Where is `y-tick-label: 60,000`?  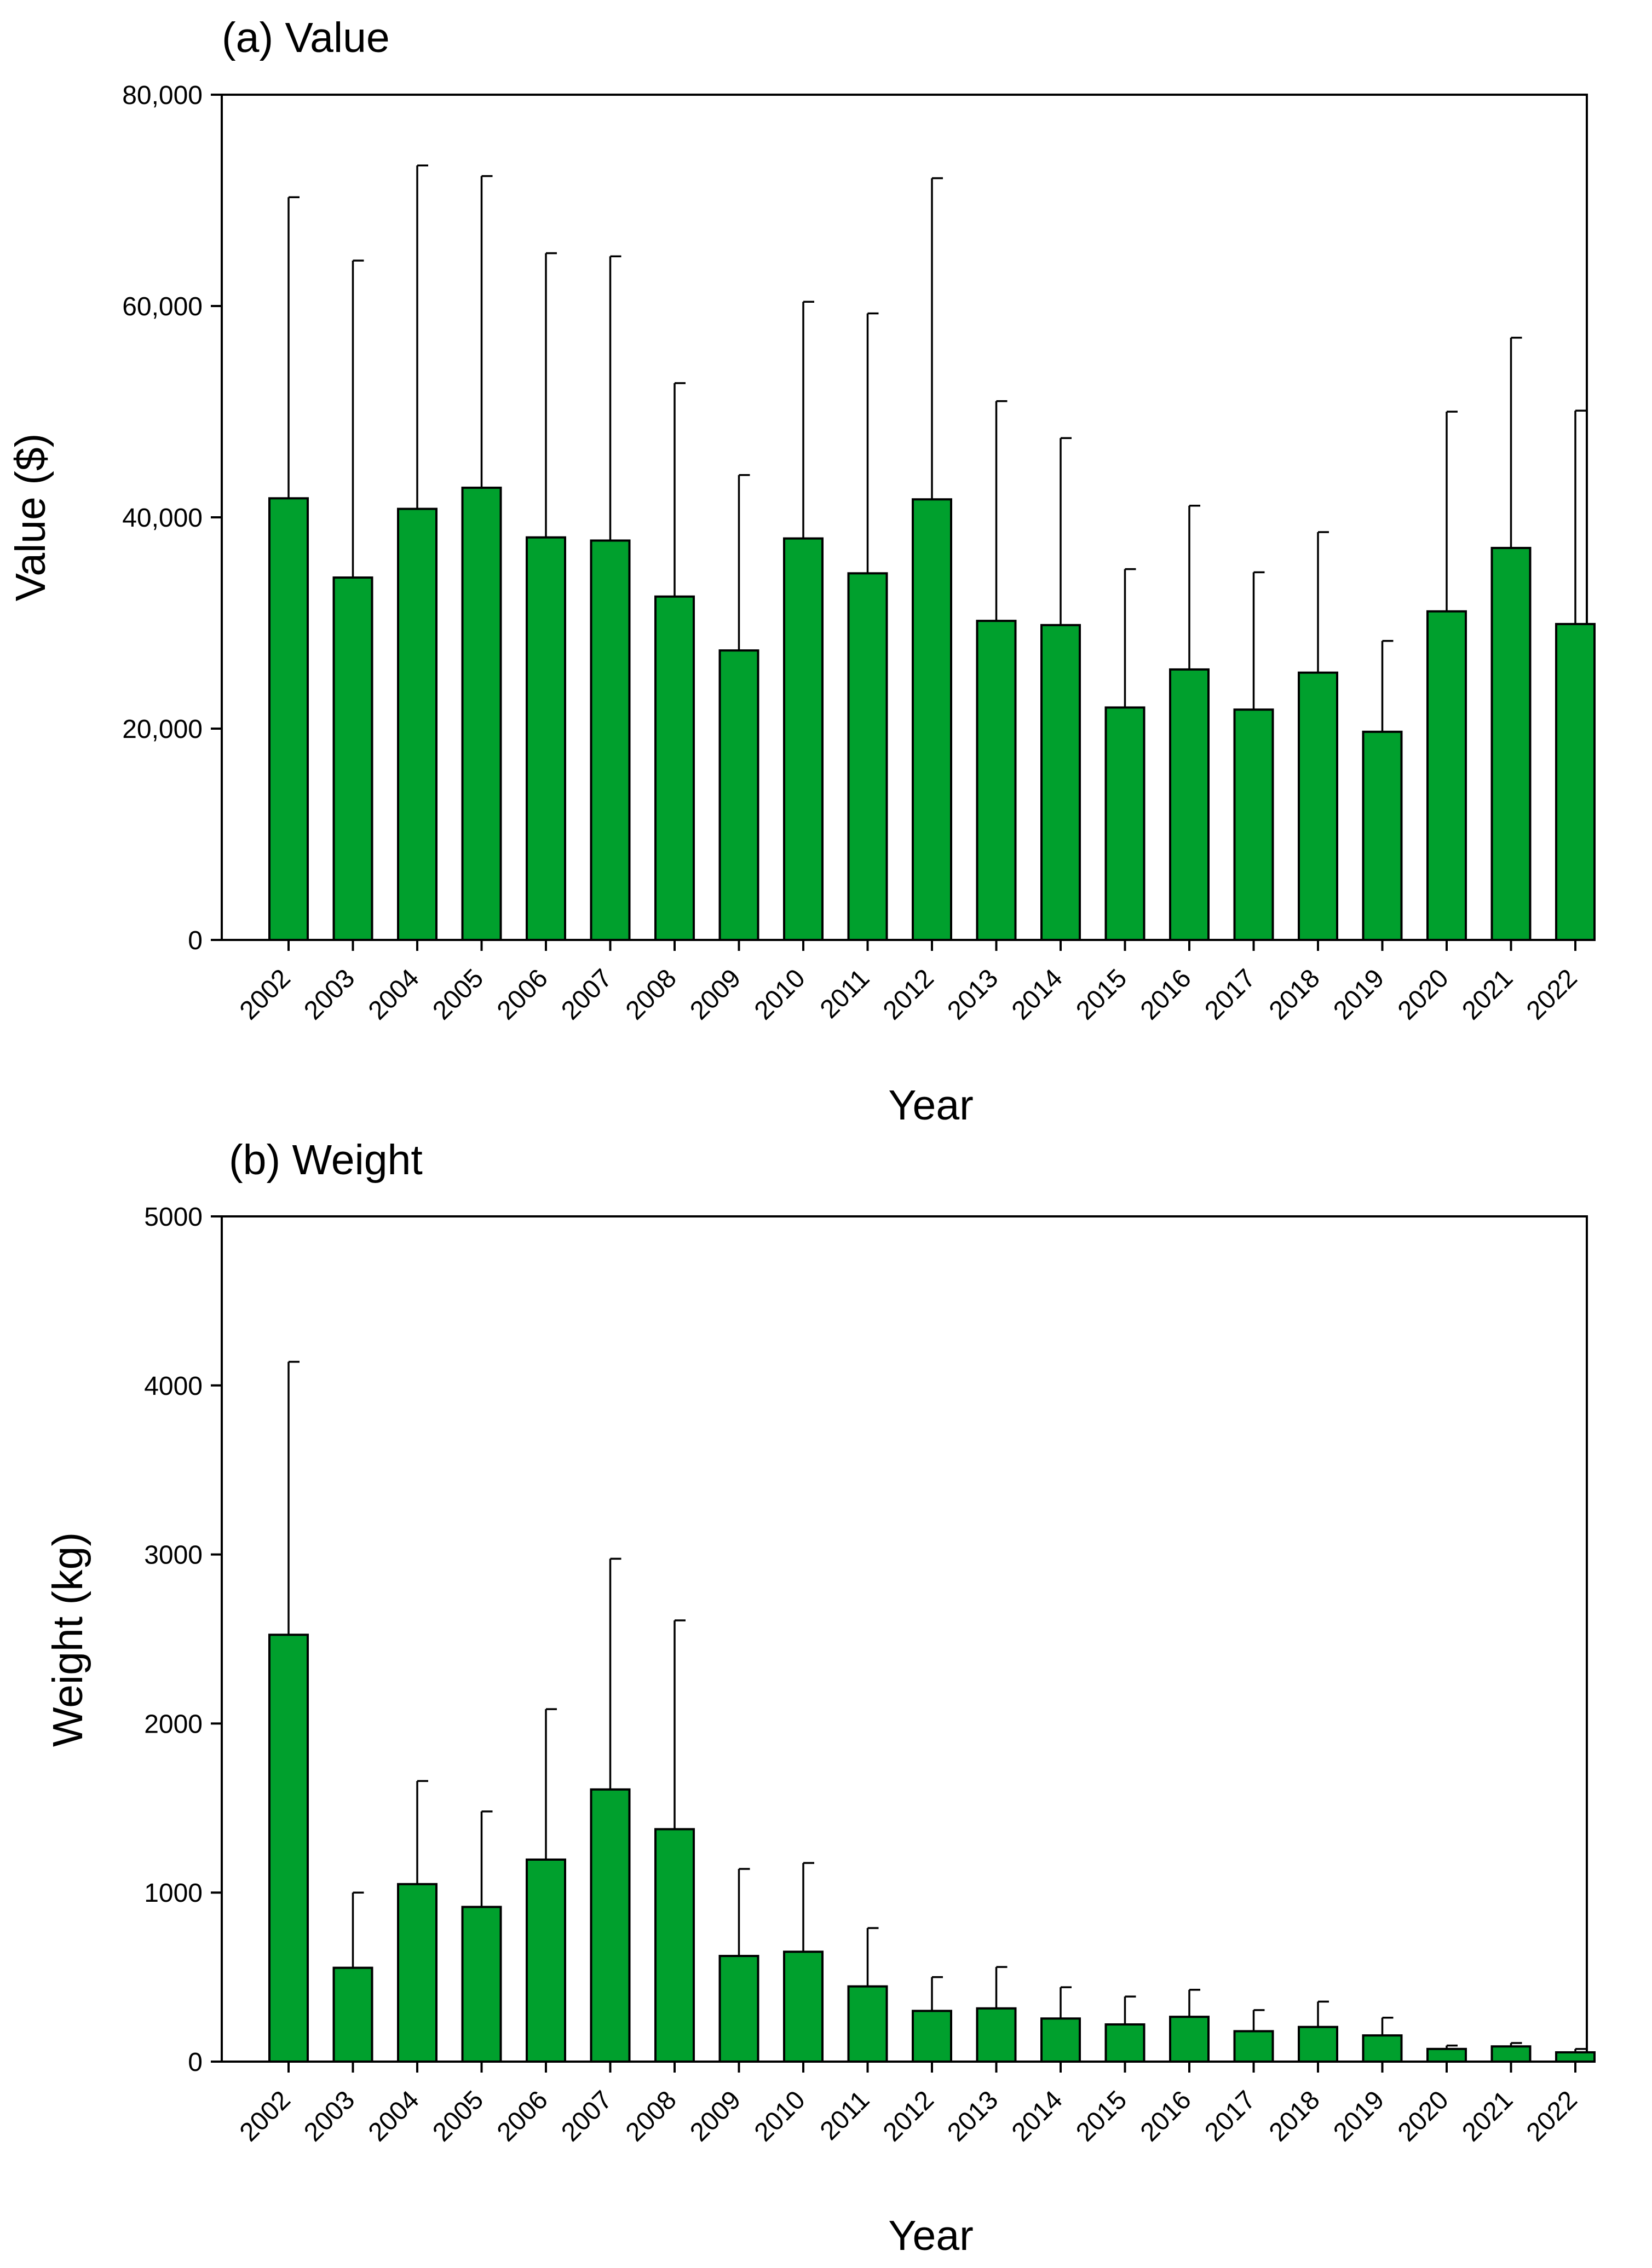
y-tick-label: 60,000 is located at coordinates (162, 306).